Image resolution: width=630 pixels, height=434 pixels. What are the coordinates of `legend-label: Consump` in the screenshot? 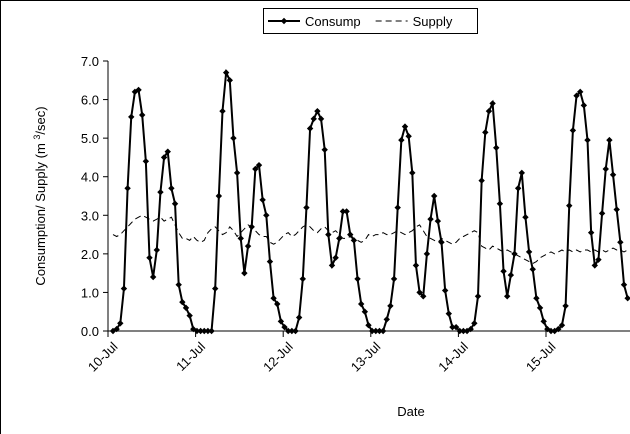 It's located at (333, 21).